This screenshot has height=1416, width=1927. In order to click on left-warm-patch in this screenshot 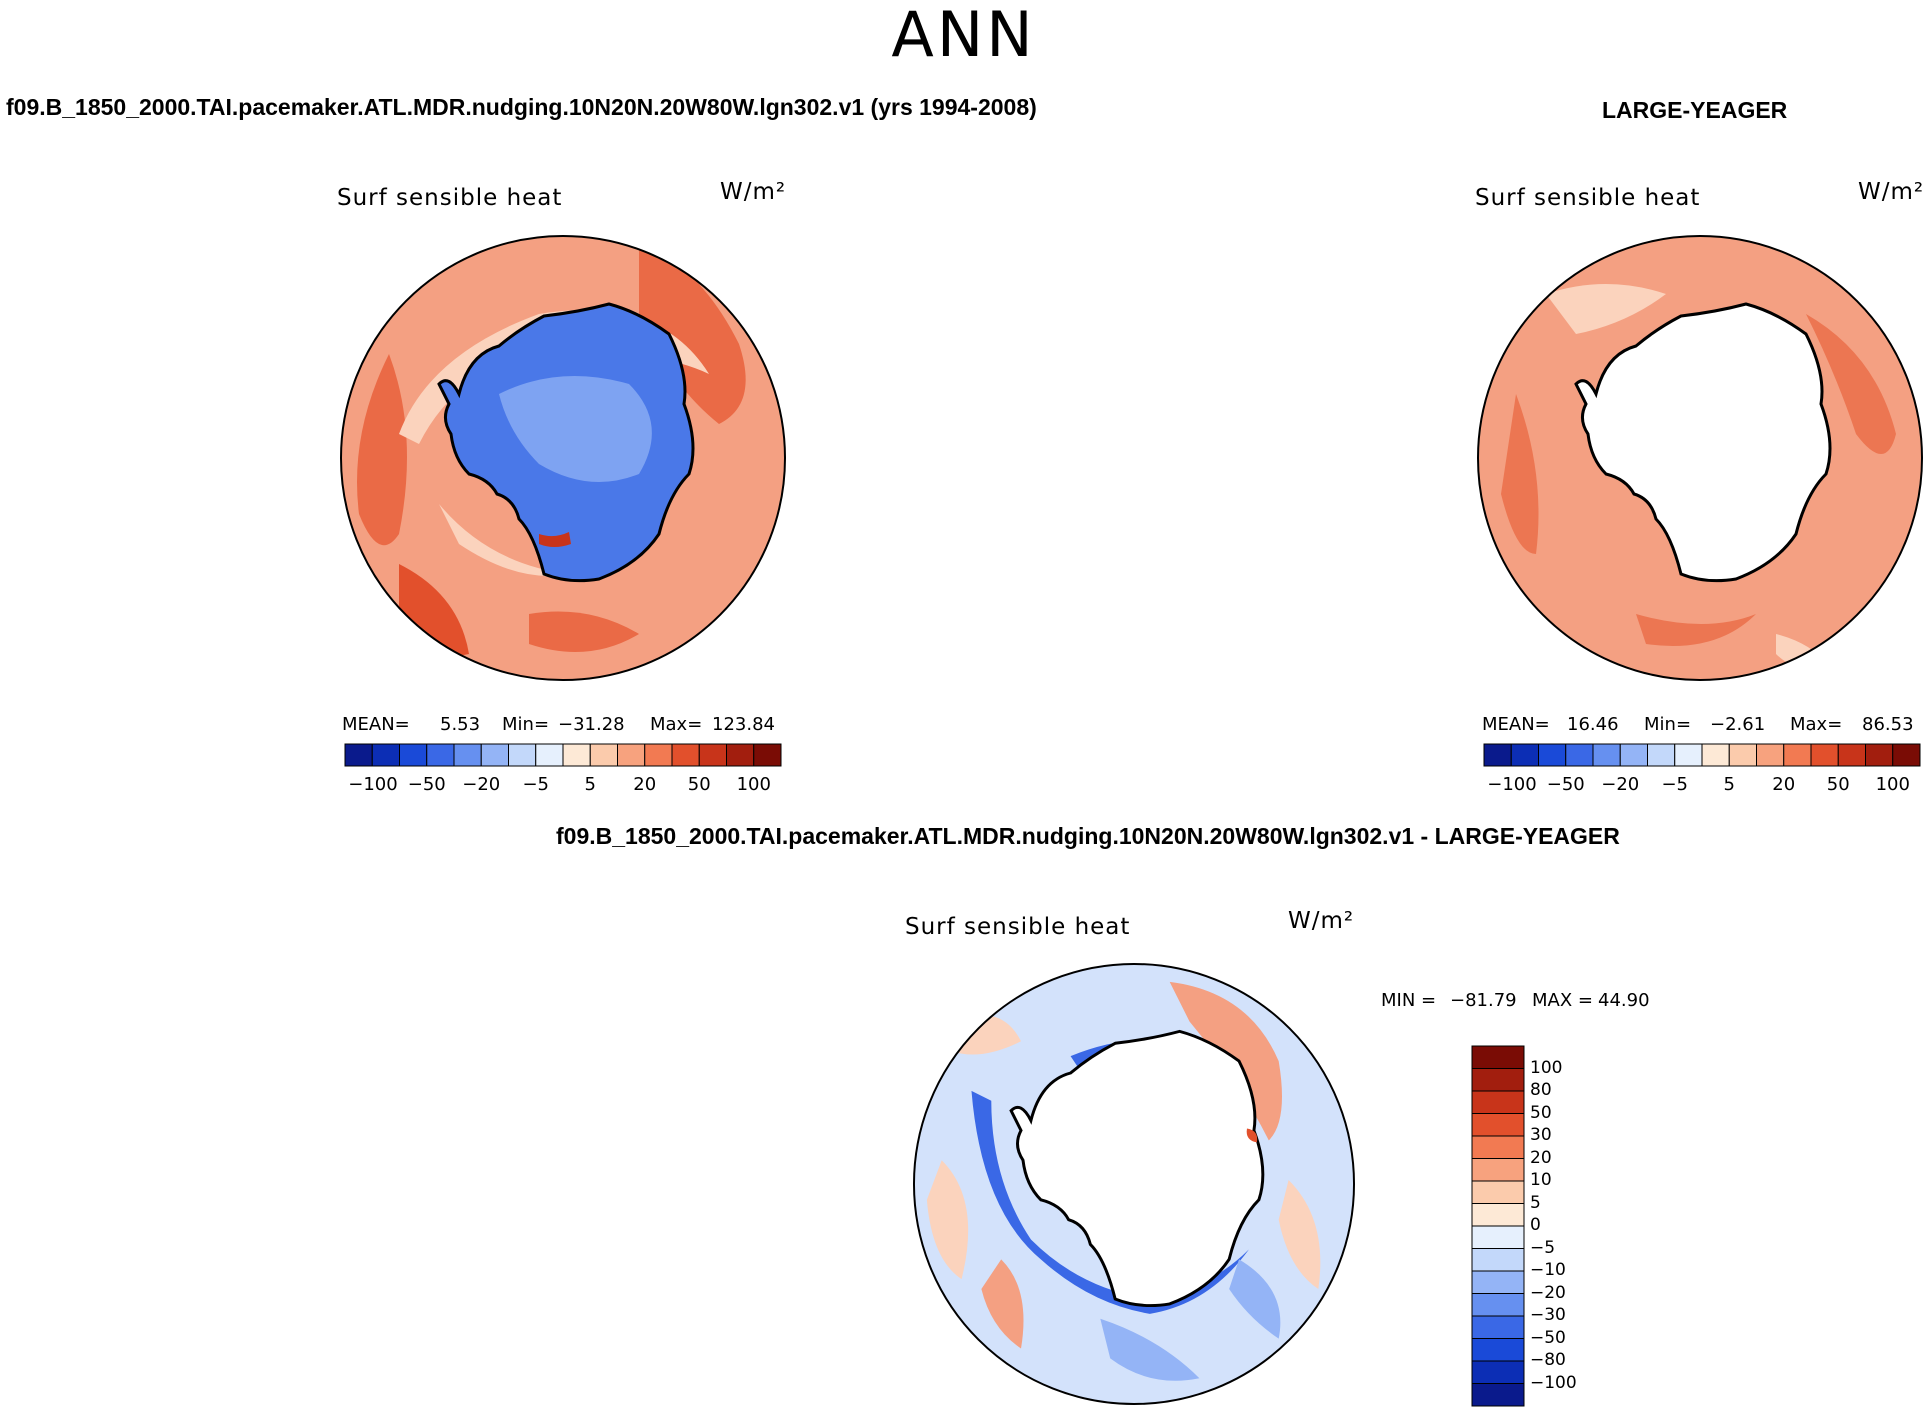, I will do `click(692, 334)`.